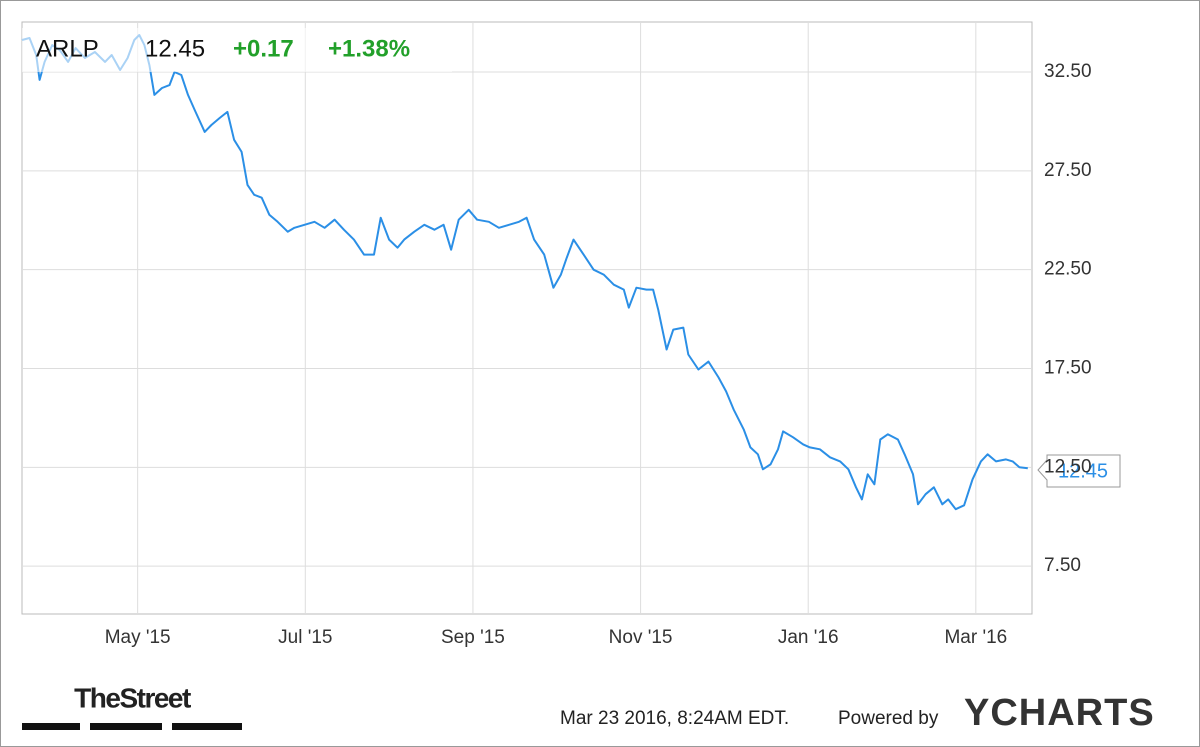 The width and height of the screenshot is (1200, 747). Describe the element at coordinates (1059, 713) in the screenshot. I see `brand: YCHARTS` at that location.